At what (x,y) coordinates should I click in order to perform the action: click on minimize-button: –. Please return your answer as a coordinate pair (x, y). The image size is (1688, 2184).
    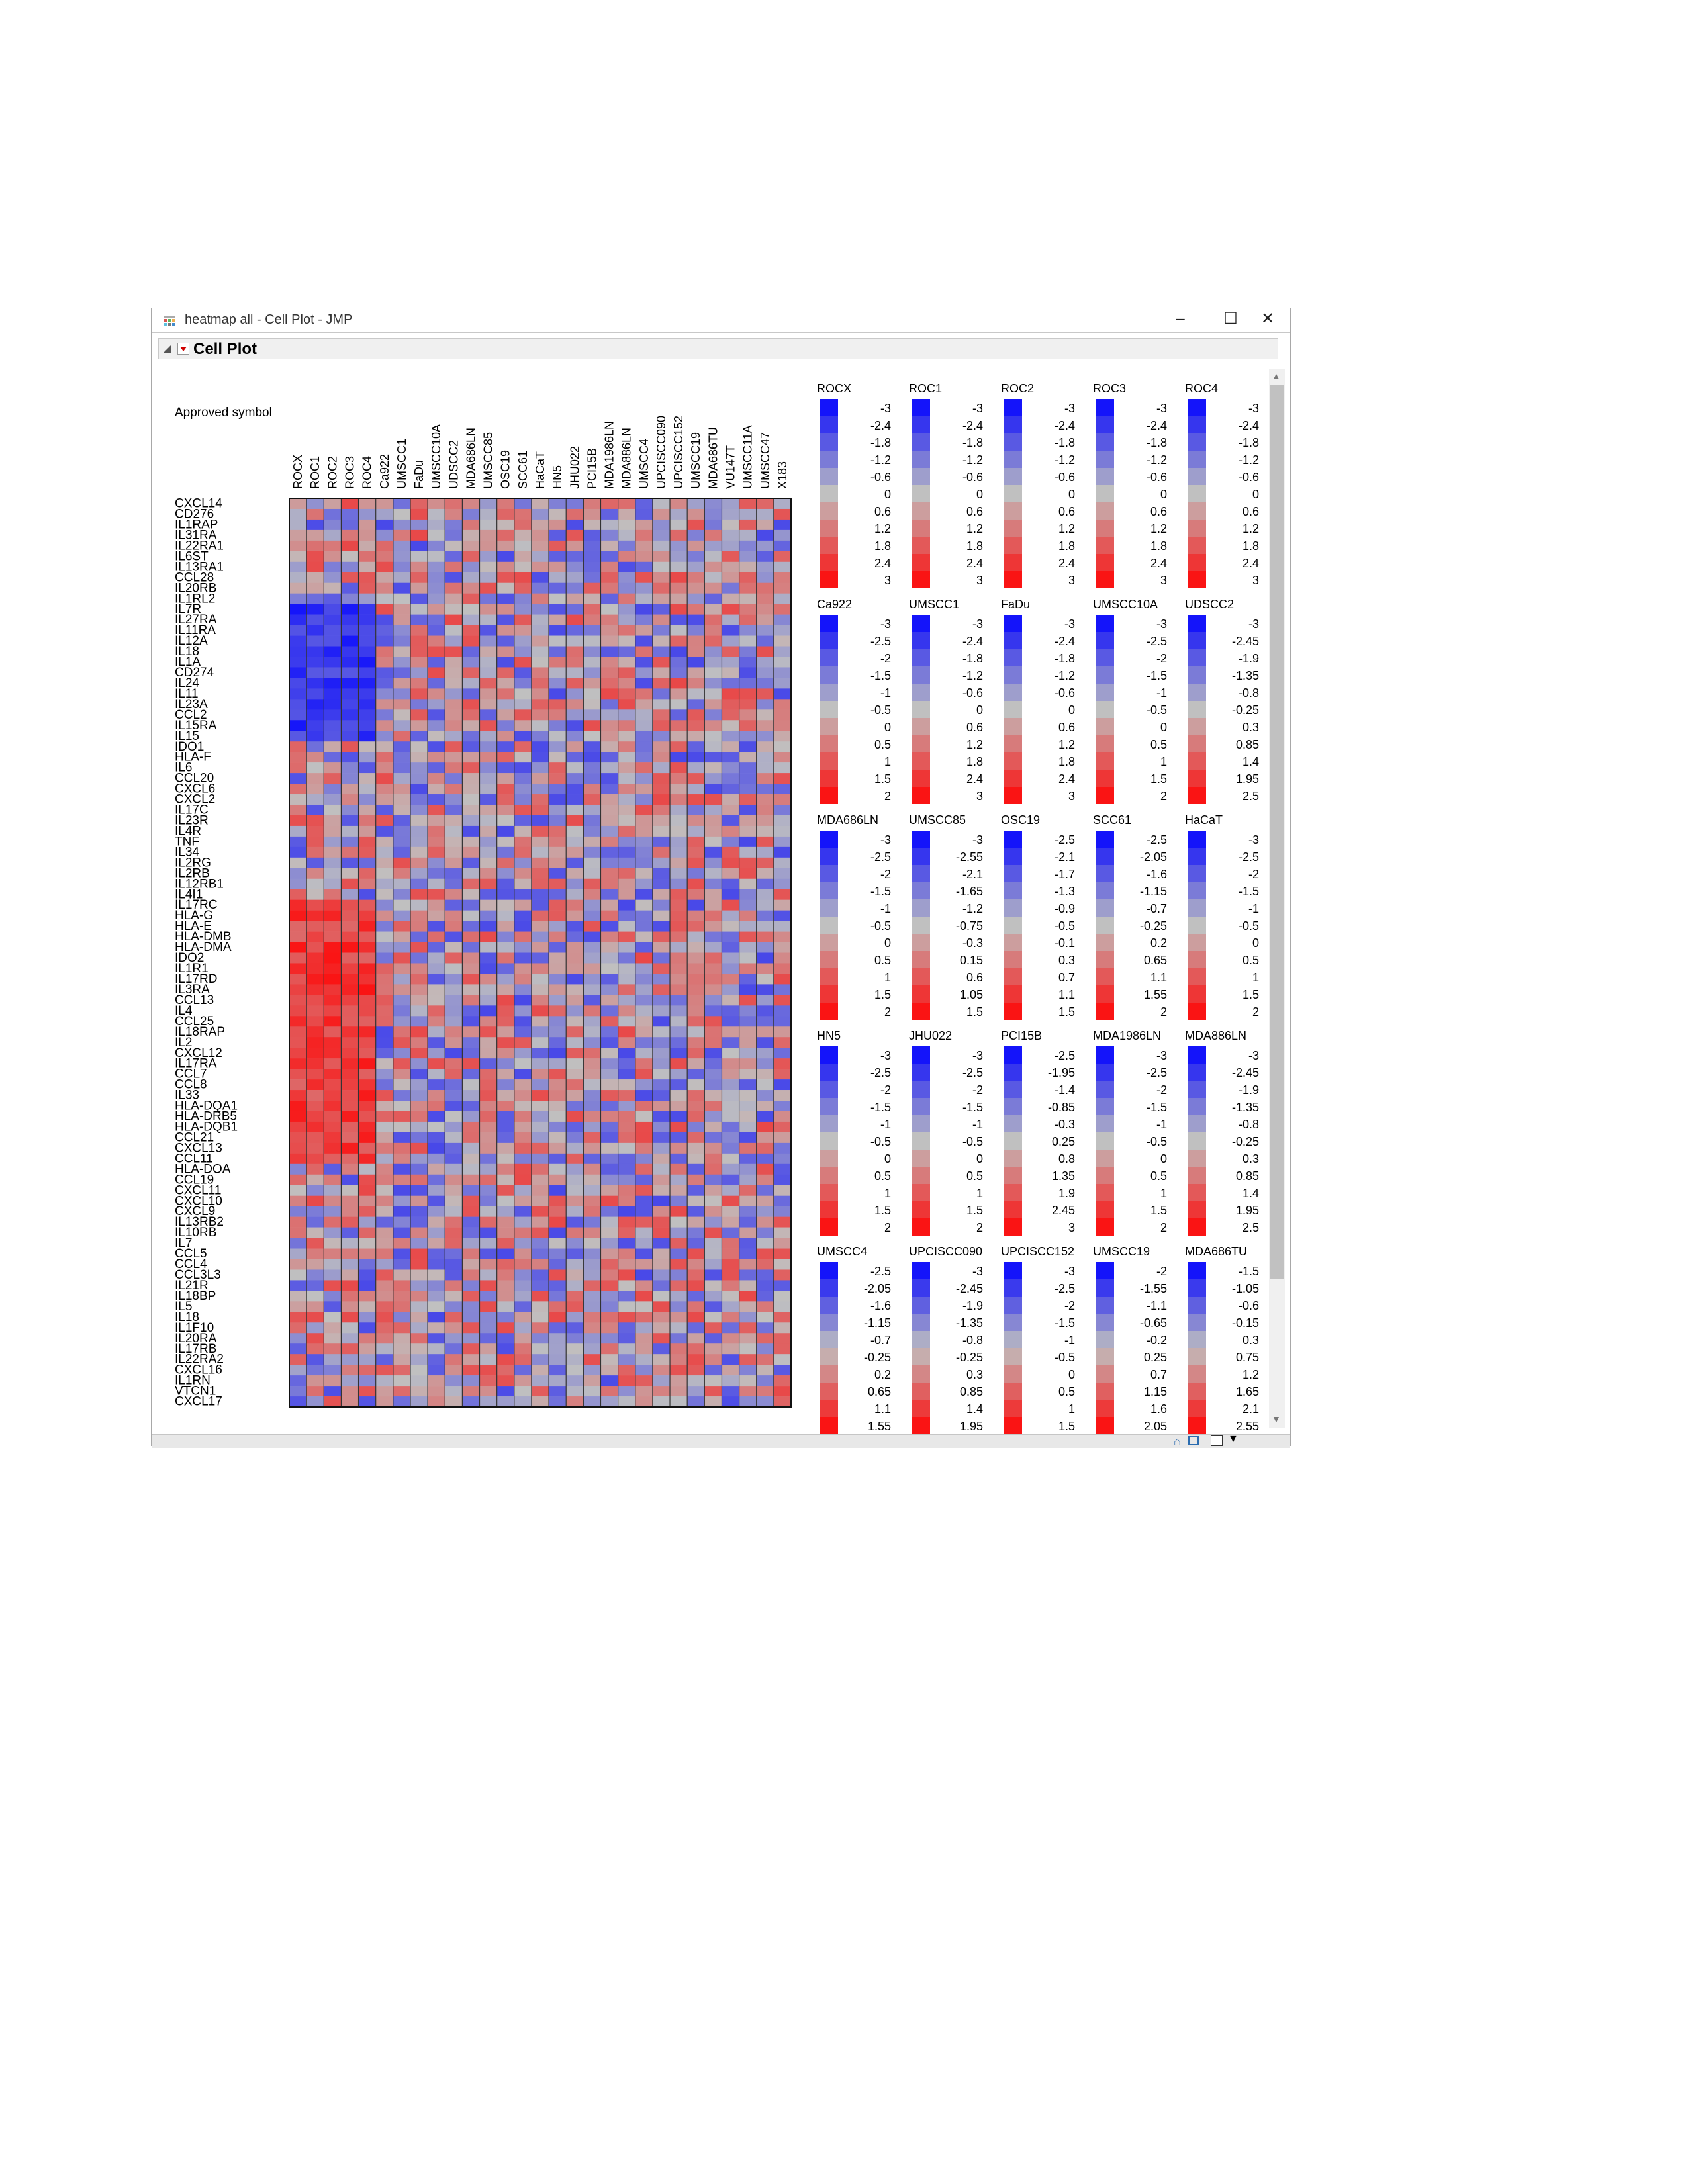
    Looking at the image, I should click on (1180, 319).